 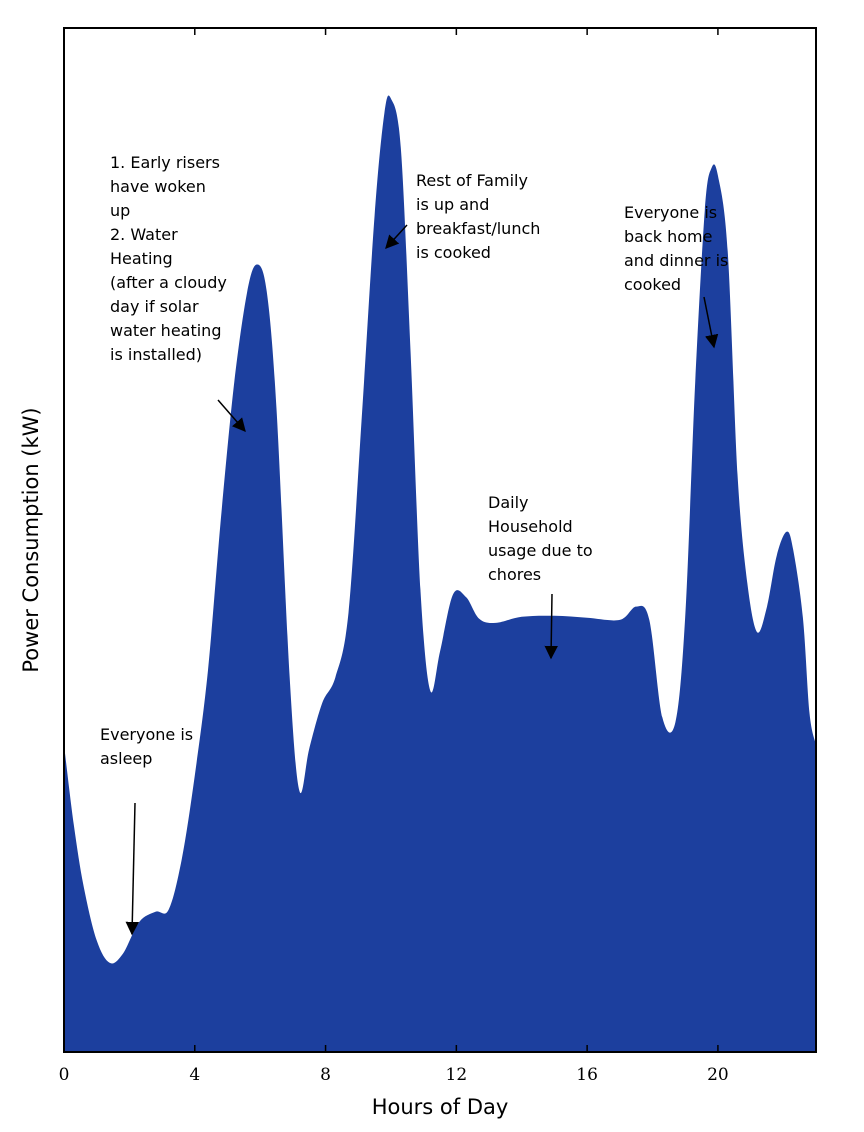 What do you see at coordinates (551, 626) in the screenshot?
I see `arrow-daily-household` at bounding box center [551, 626].